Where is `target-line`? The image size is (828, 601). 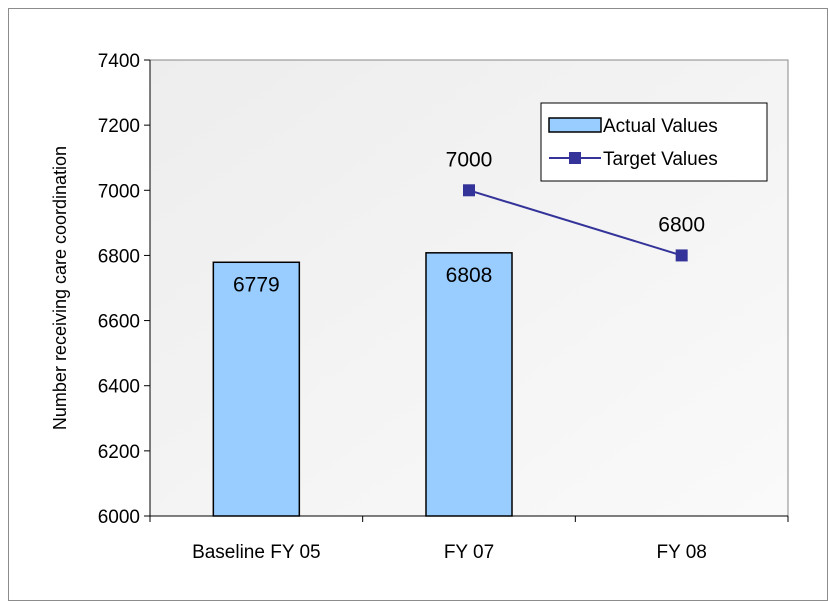 target-line is located at coordinates (575, 223).